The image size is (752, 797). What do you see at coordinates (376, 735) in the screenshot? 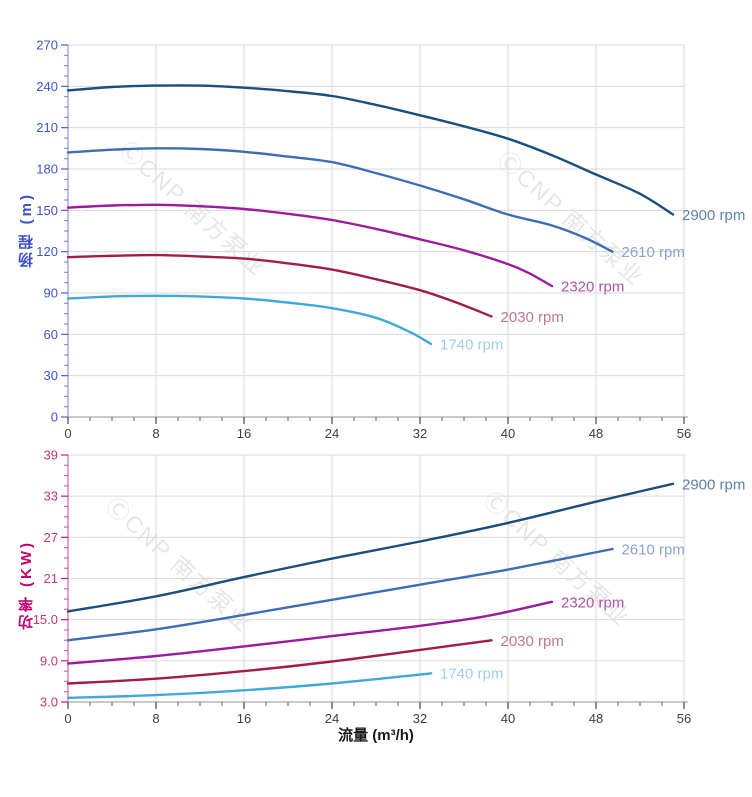
I see `flow-axis-title: 流量 (m³/h)` at bounding box center [376, 735].